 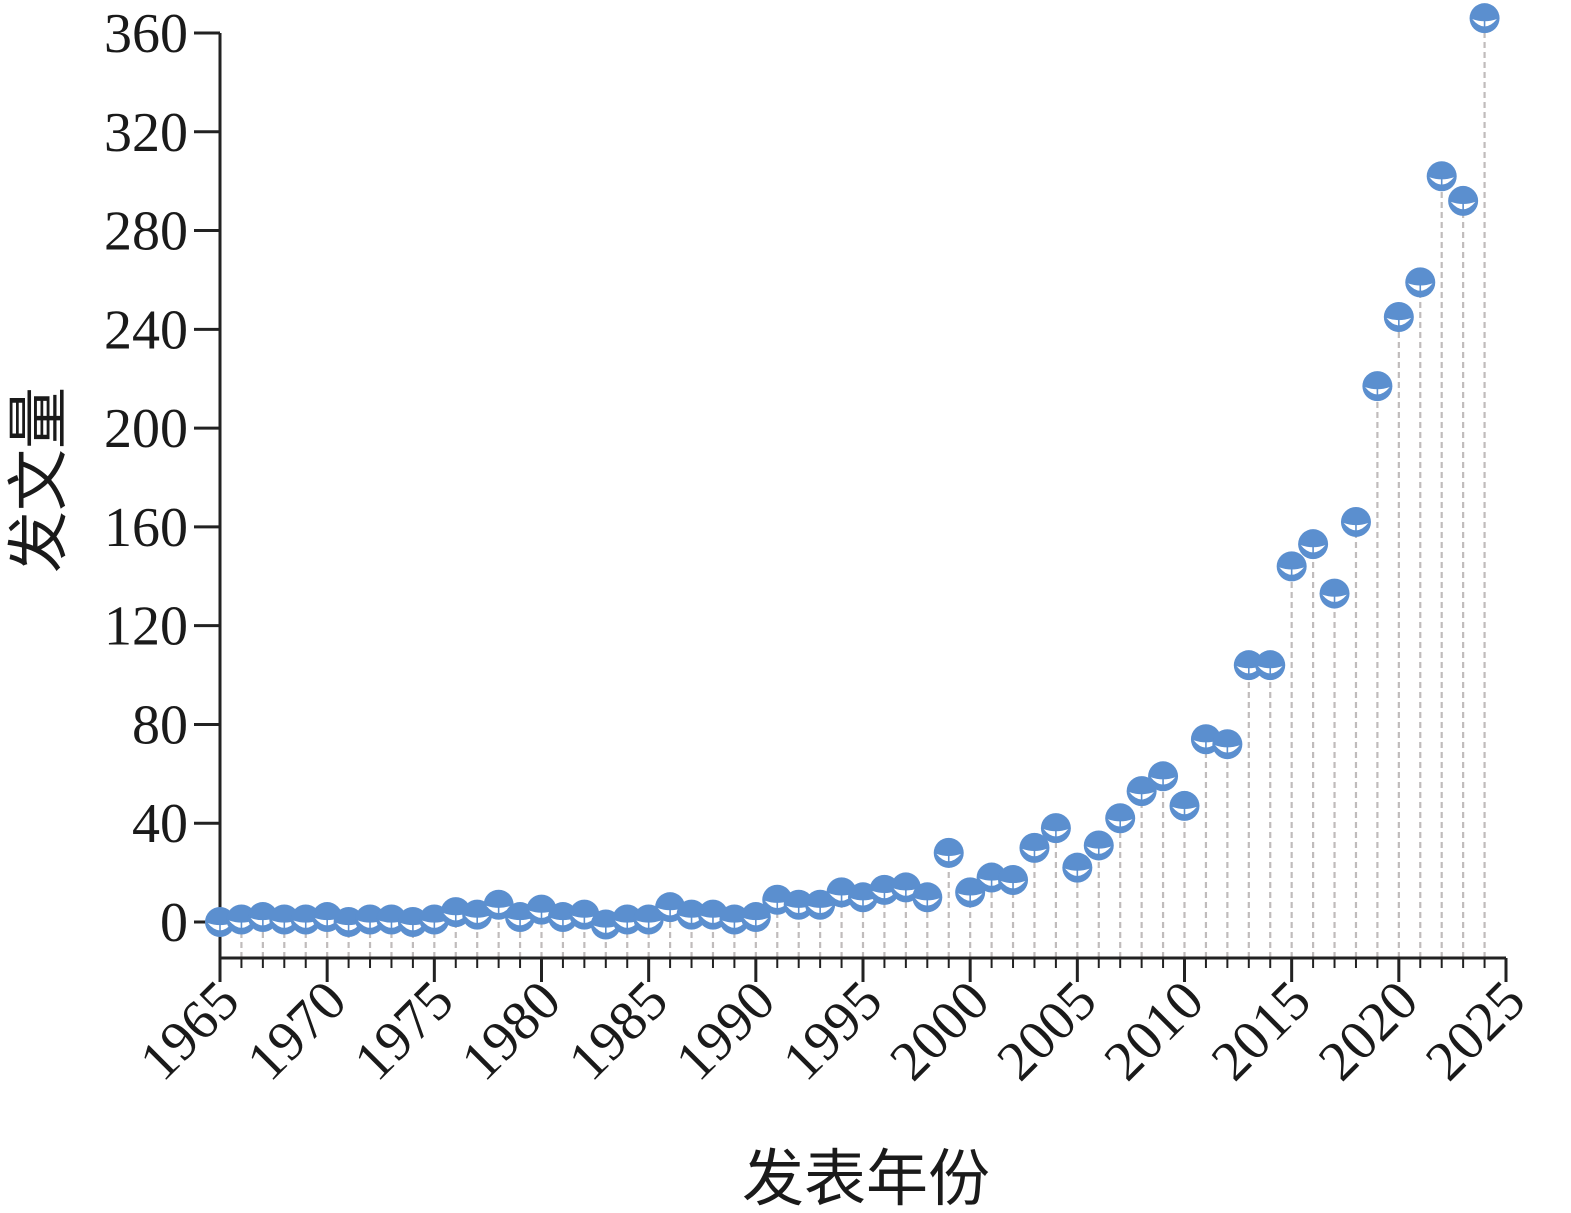 I want to click on x-tick-label: 2000, so click(x=939, y=1030).